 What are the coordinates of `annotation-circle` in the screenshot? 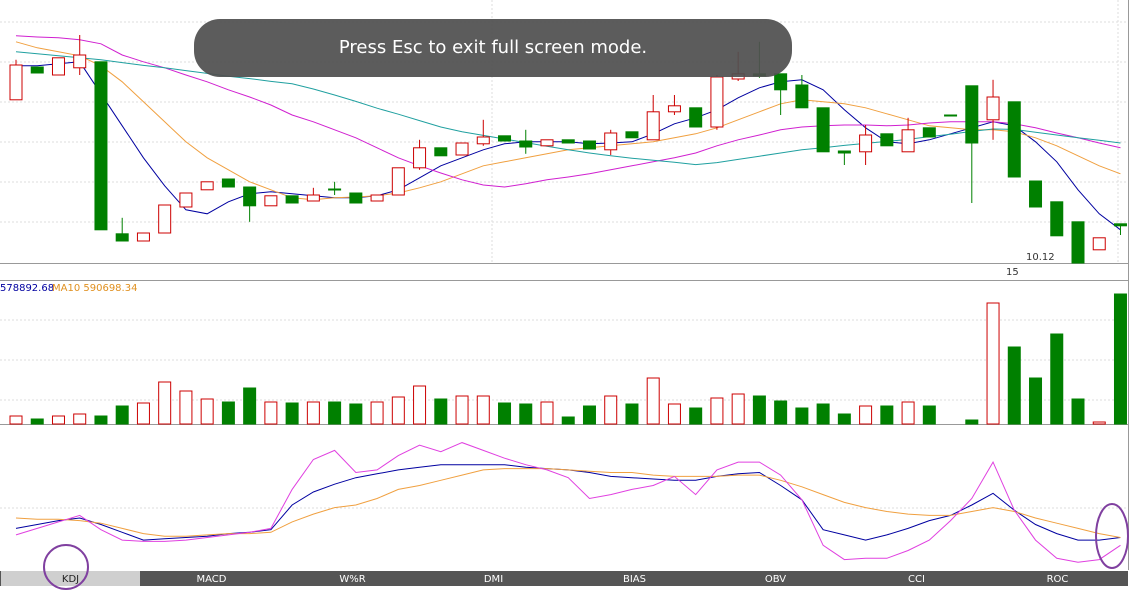 It's located at (66, 567).